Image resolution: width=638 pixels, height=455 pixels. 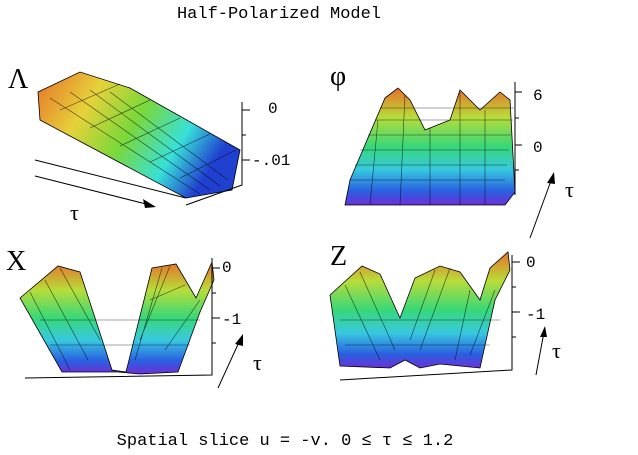 I want to click on panel-phi: φ 6 0 τ, so click(x=452, y=150).